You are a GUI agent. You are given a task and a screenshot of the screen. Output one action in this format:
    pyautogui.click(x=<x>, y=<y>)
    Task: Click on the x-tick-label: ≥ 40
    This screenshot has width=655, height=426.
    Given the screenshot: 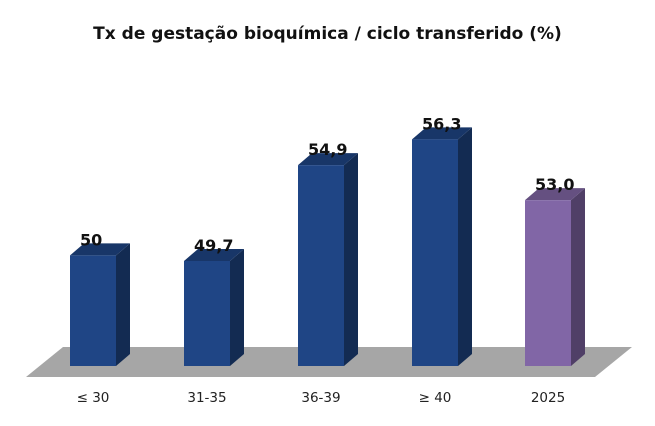 What is the action you would take?
    pyautogui.click(x=435, y=398)
    